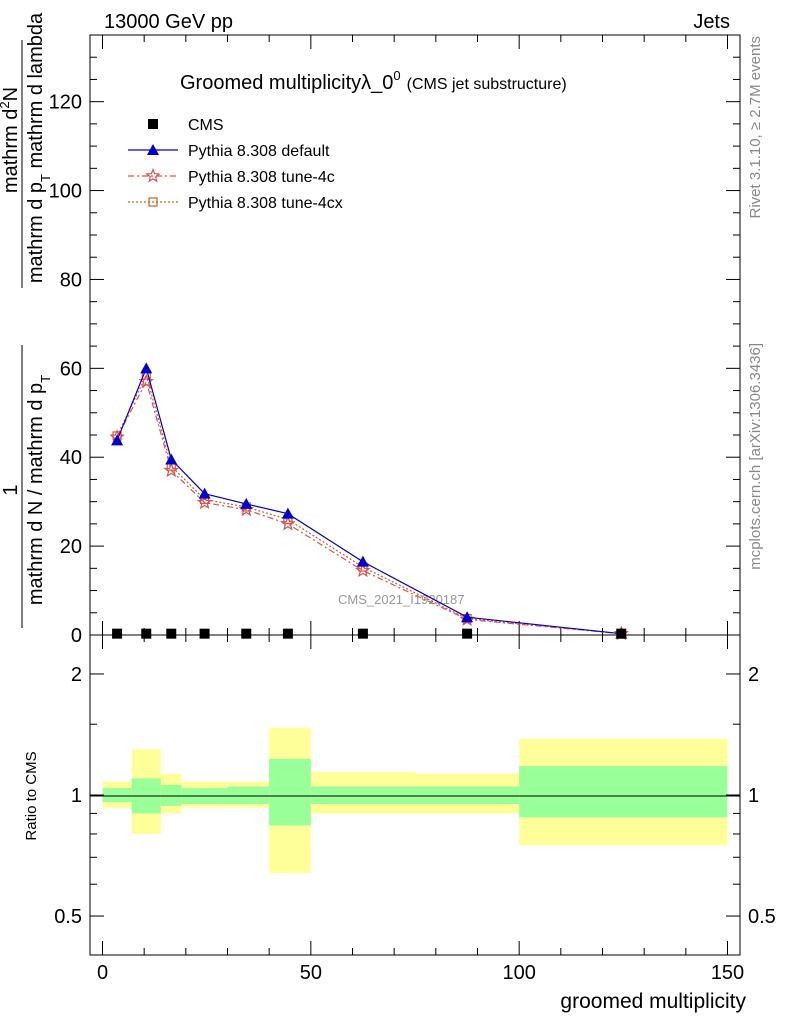 The width and height of the screenshot is (786, 1024). I want to click on y-tick-label: 0, so click(76, 636).